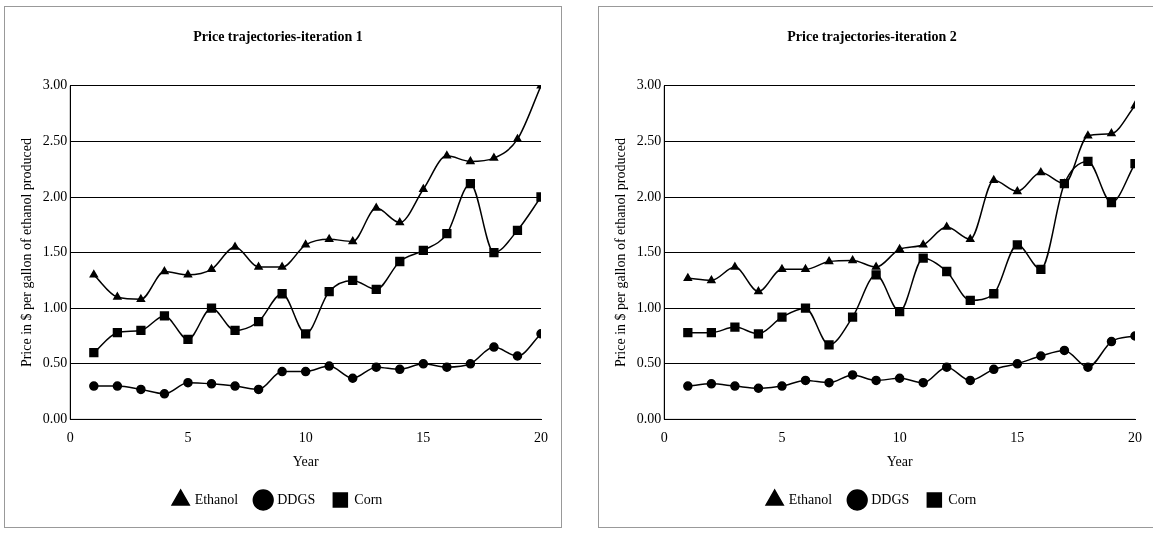 This screenshot has width=1153, height=536. What do you see at coordinates (278, 37) in the screenshot?
I see `chart-title: Price trajectories-iteration 1` at bounding box center [278, 37].